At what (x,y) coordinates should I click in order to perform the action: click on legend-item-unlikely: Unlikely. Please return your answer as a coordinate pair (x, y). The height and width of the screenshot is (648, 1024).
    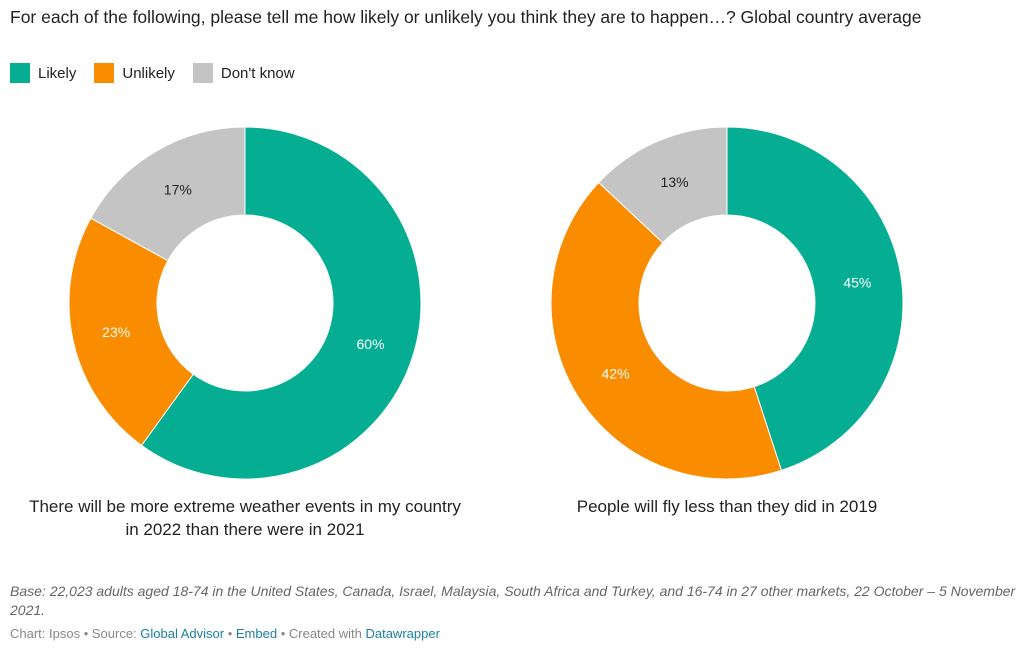
    Looking at the image, I should click on (134, 73).